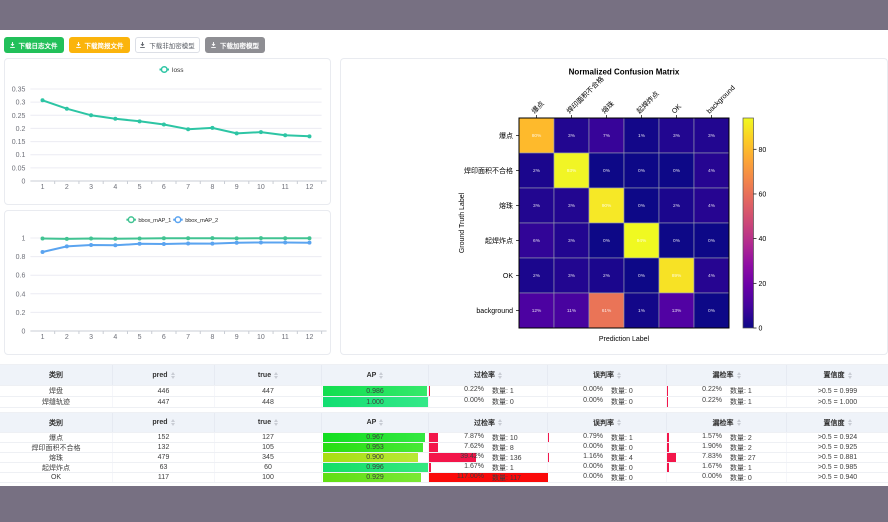  I want to click on svg-text: bbox_mAP_2, so click(201, 221).